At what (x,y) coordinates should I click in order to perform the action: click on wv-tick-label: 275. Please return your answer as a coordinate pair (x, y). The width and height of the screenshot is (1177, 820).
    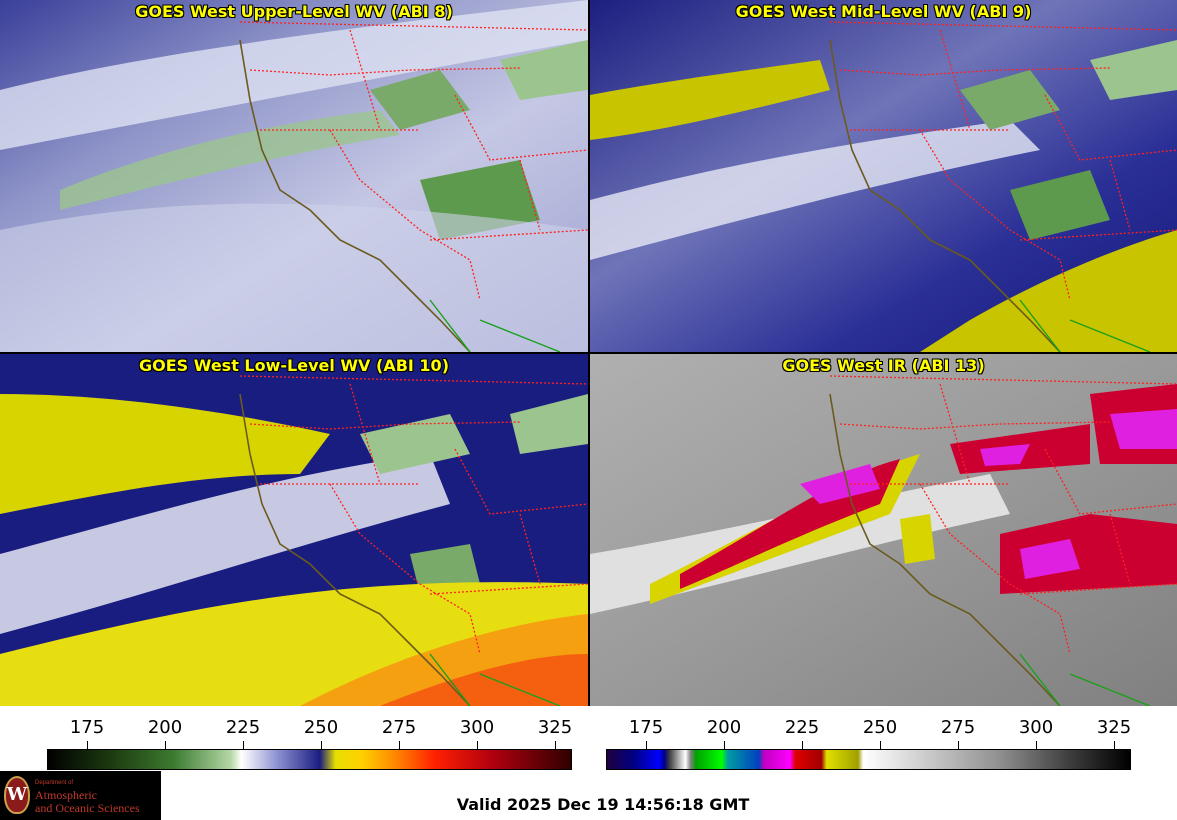
    Looking at the image, I should click on (399, 727).